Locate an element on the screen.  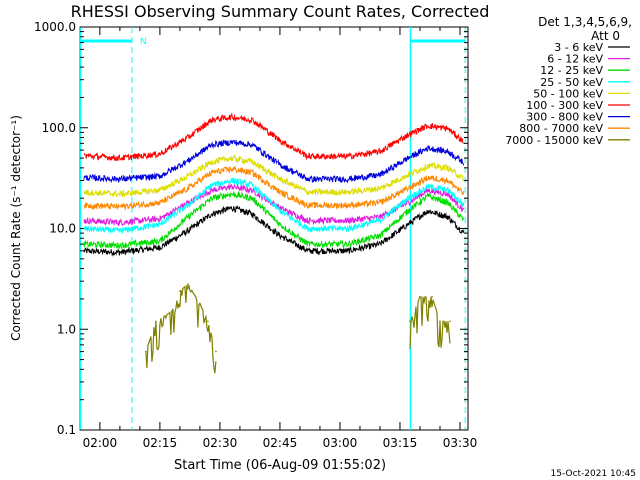
timestamp: 15-Oct-2021 10:45 is located at coordinates (593, 474).